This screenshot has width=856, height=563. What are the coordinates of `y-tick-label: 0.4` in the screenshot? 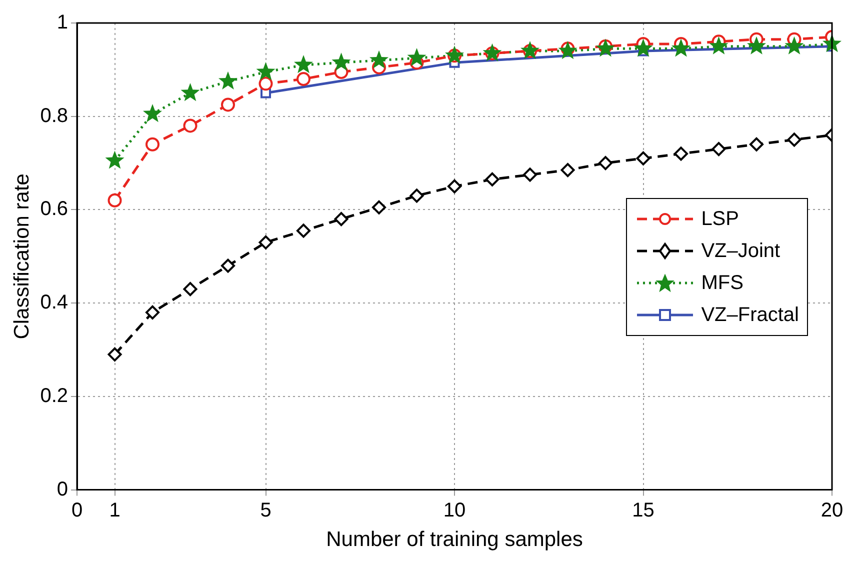 It's located at (54, 303).